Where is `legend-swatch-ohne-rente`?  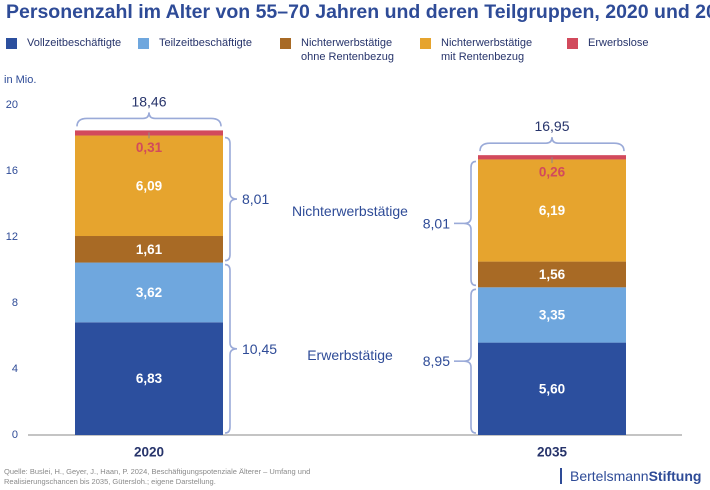 legend-swatch-ohne-rente is located at coordinates (285, 43).